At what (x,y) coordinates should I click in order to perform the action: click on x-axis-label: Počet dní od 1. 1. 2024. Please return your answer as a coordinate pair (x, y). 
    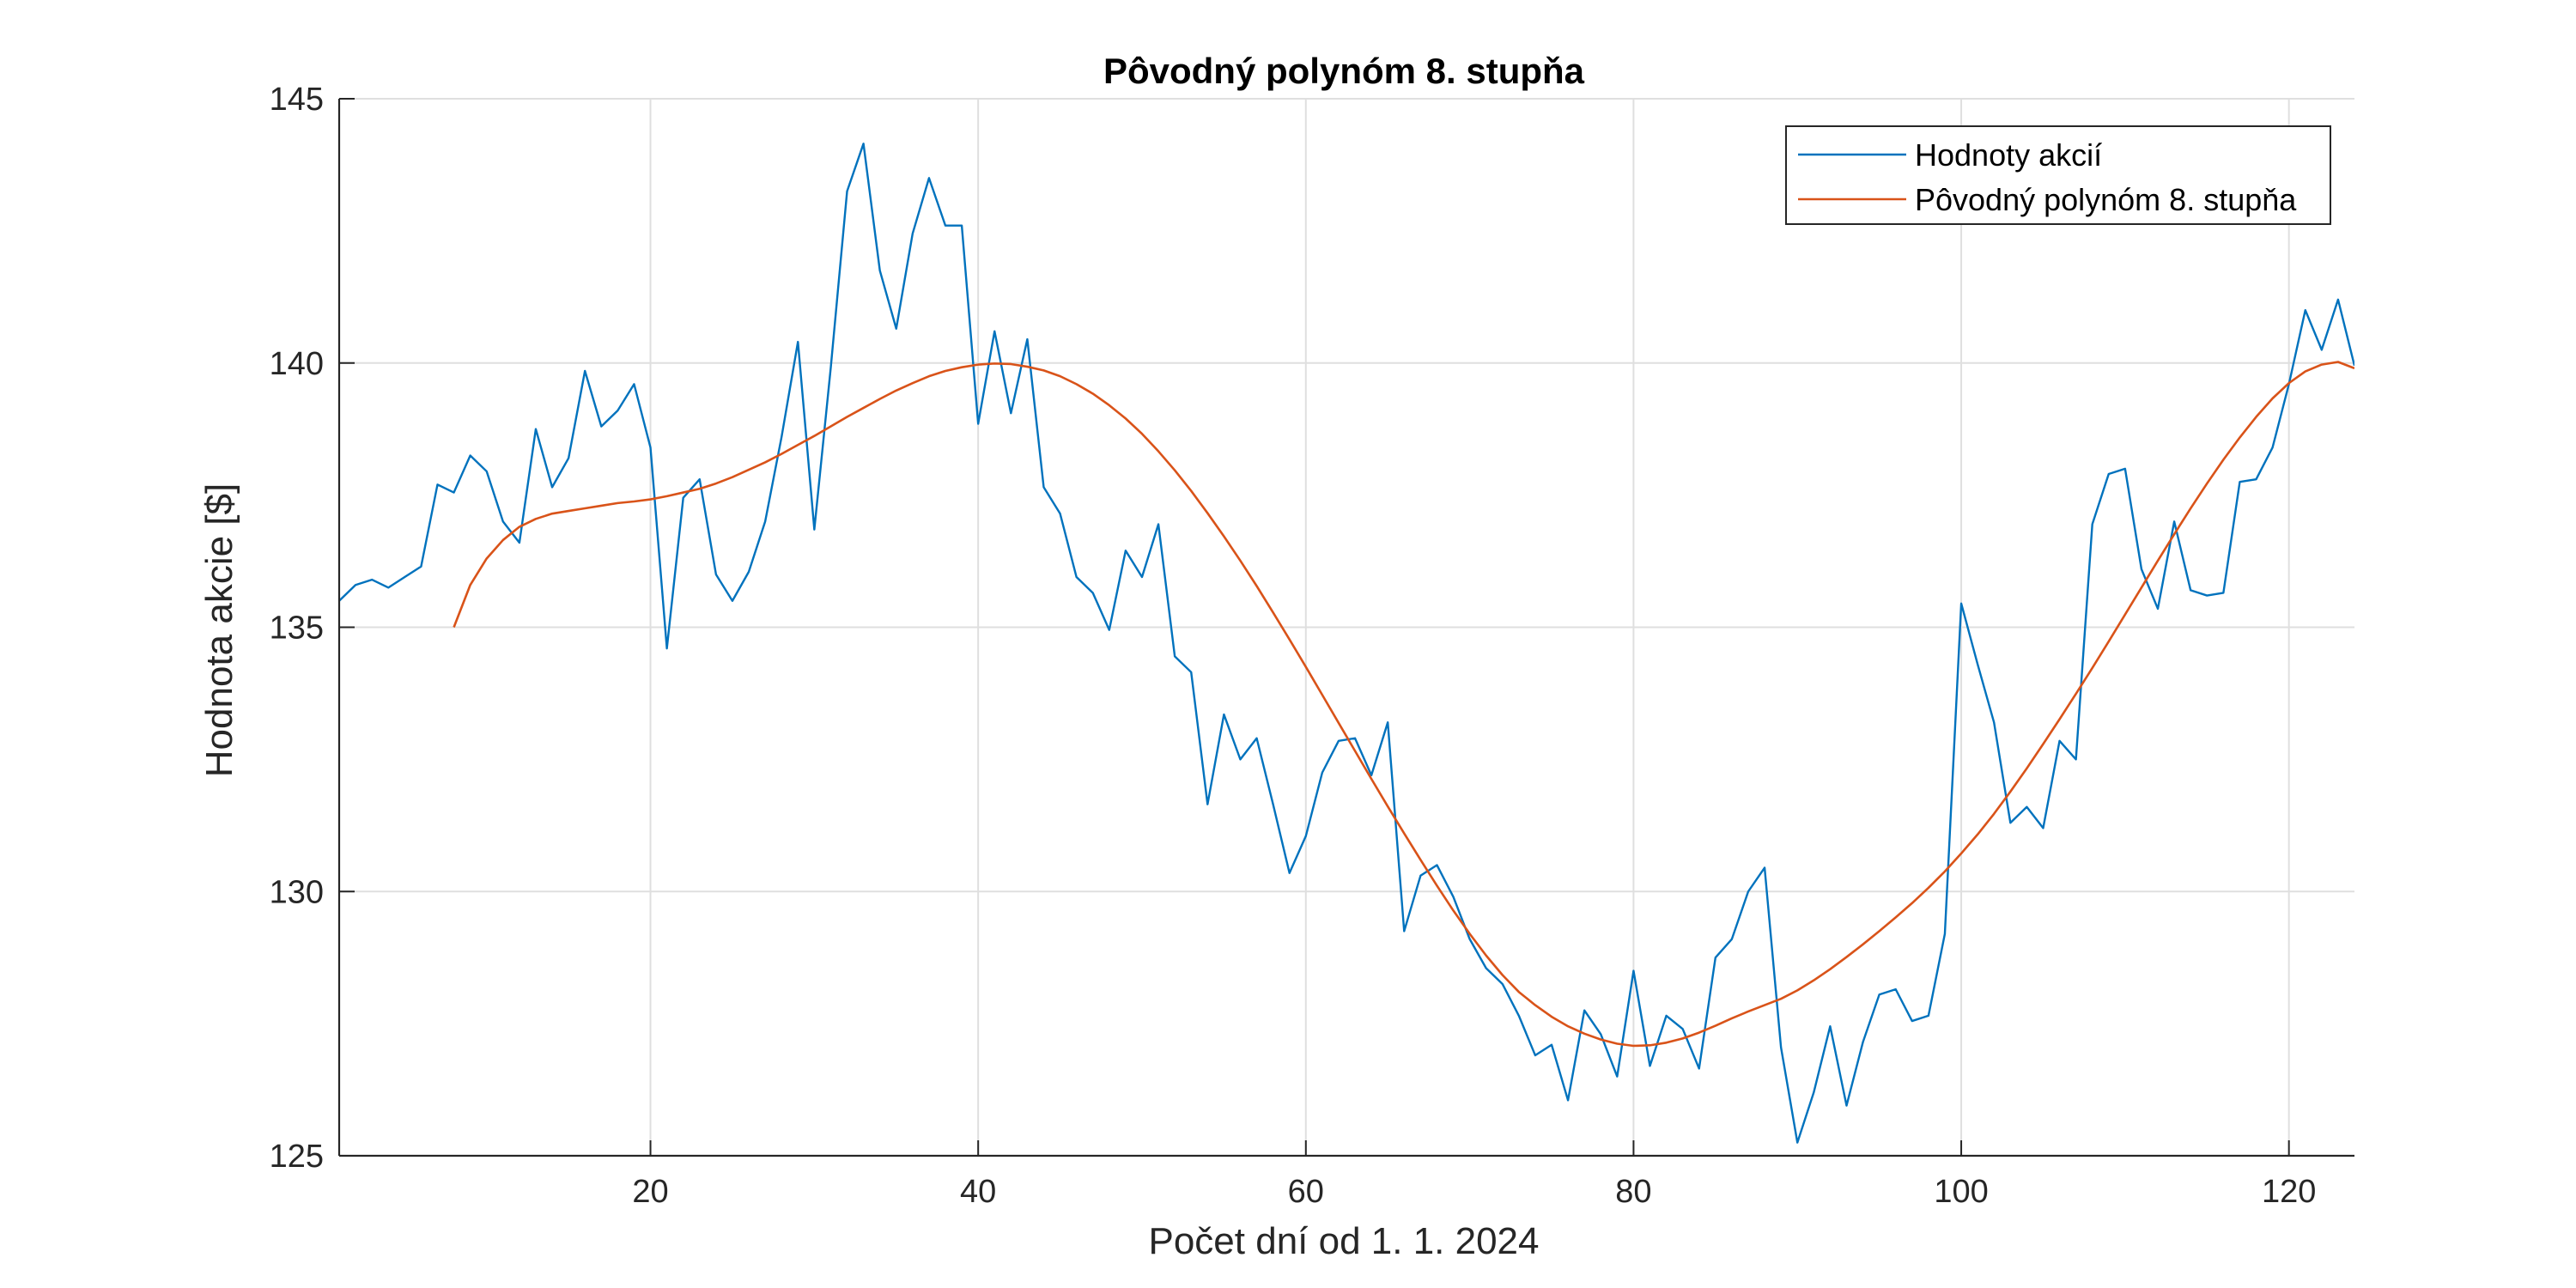
    Looking at the image, I should click on (1343, 1241).